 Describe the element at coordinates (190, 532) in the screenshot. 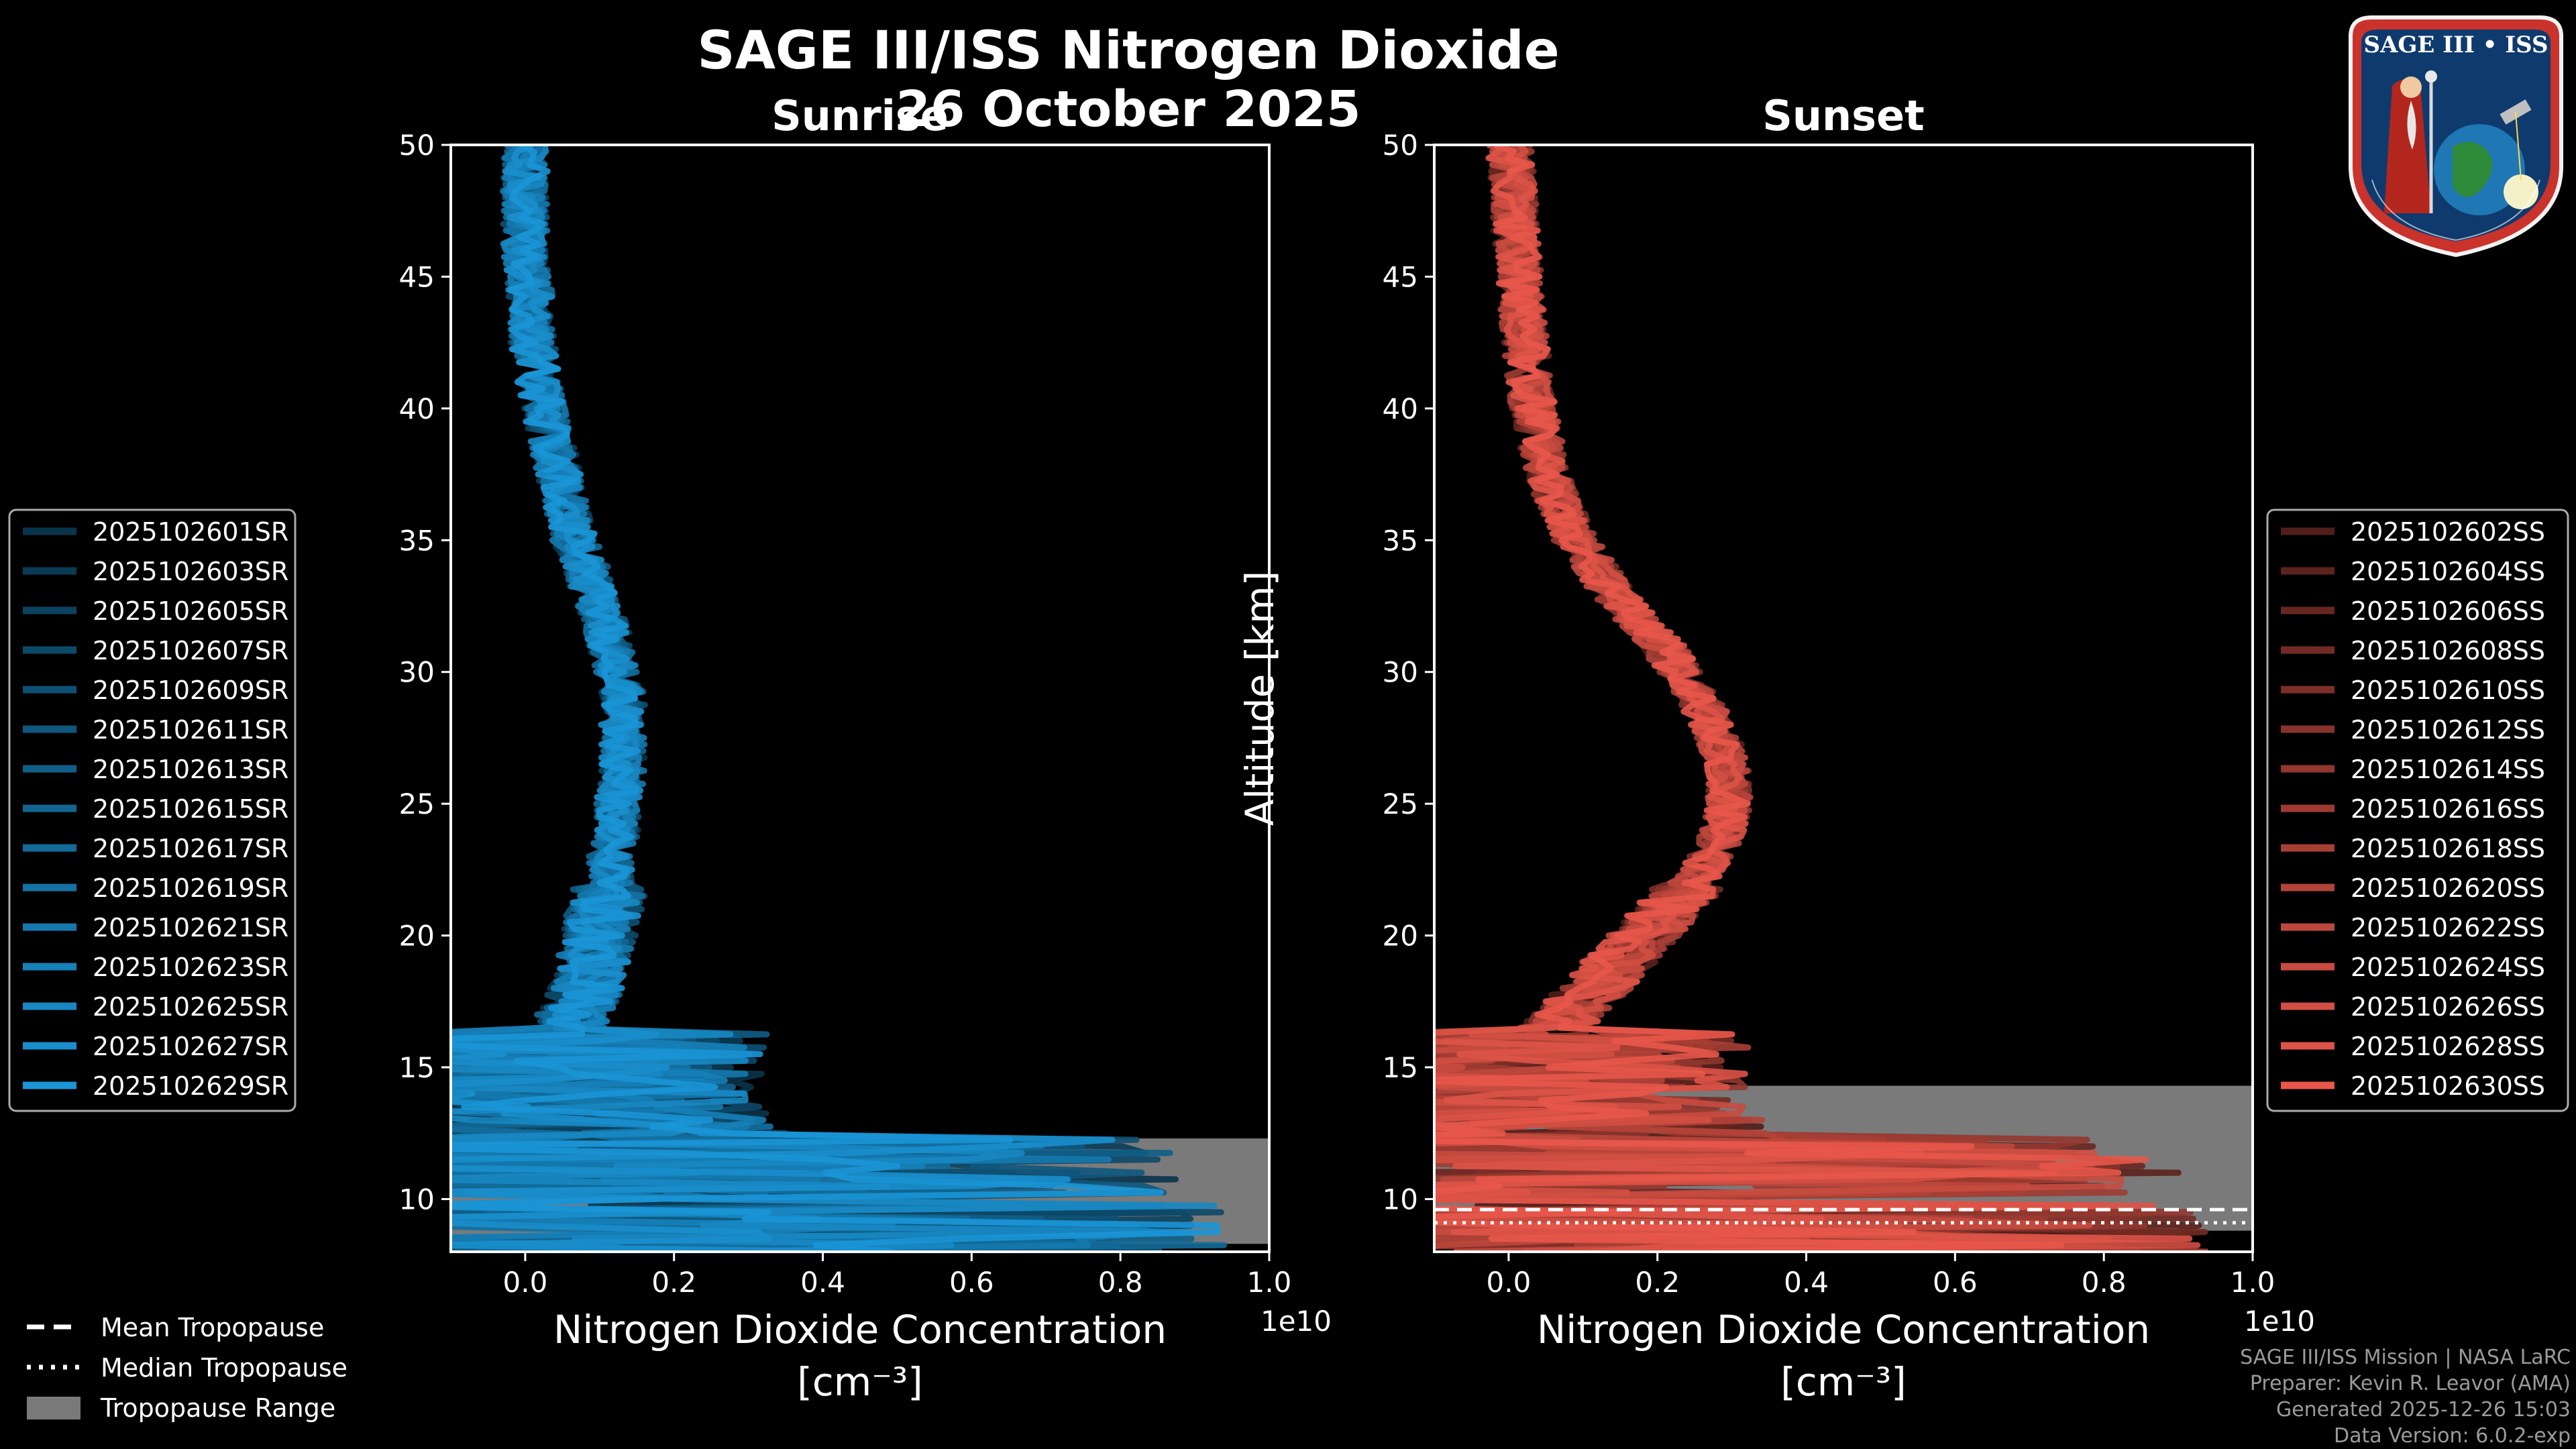

I see `legend-entry: 2025102601SR` at that location.